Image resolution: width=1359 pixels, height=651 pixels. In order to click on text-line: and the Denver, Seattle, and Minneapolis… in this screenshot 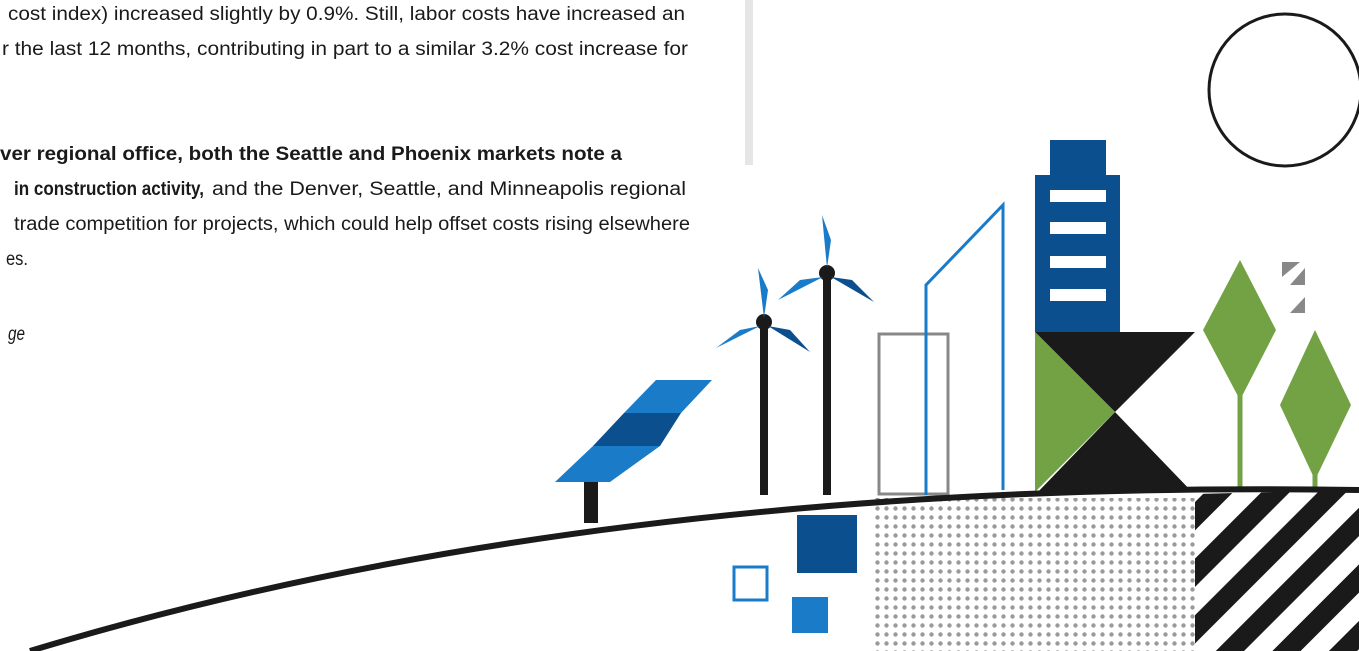, I will do `click(449, 189)`.